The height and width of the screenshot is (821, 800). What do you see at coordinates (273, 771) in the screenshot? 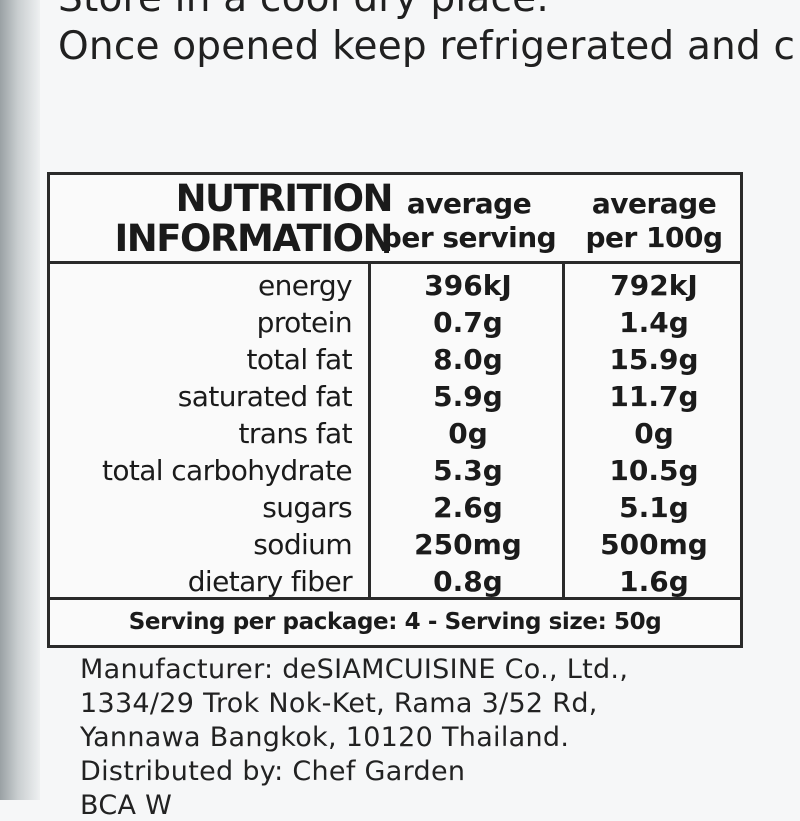
I see `manufacturer-line-4: Distributed by: Chef Garden` at bounding box center [273, 771].